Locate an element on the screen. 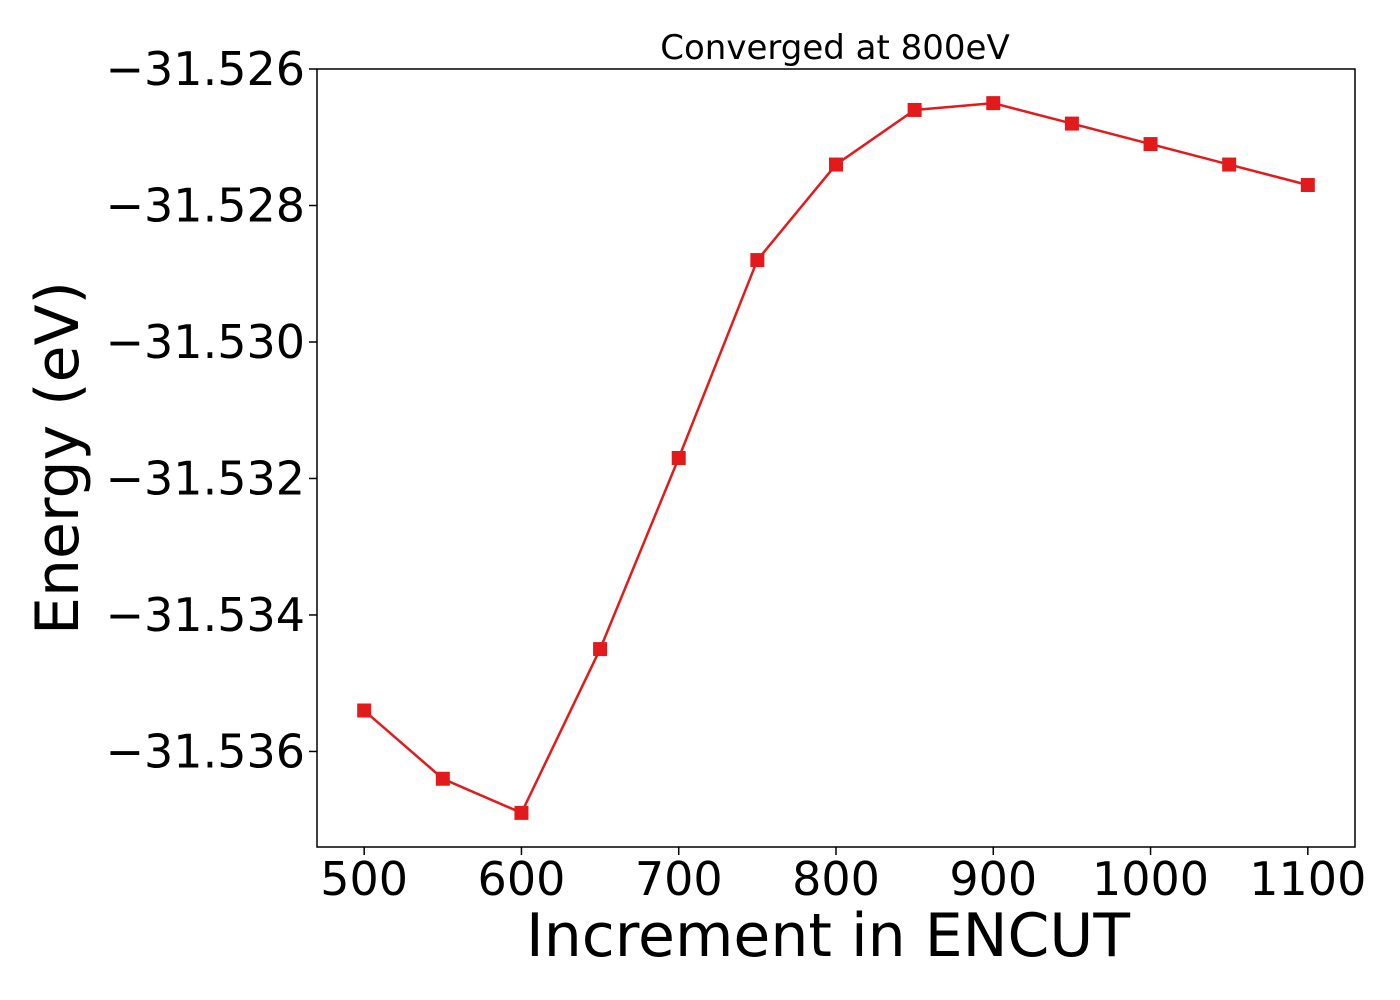  y-tick-label: −31.536 is located at coordinates (206, 751).